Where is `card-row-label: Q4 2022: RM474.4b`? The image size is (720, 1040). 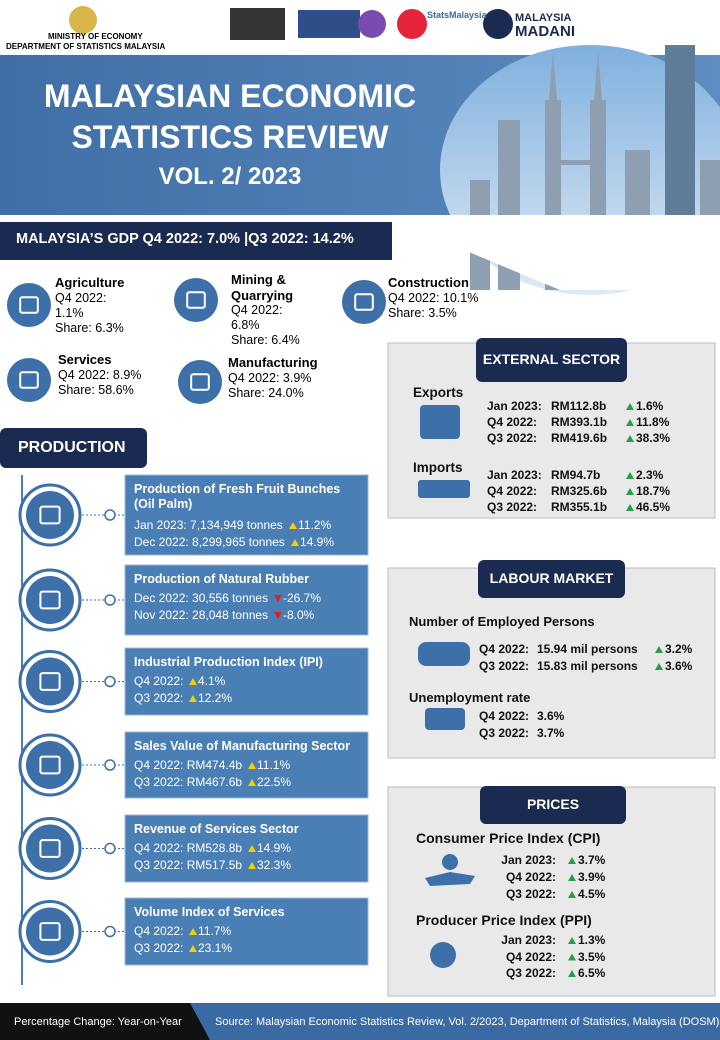
card-row-label: Q4 2022: RM474.4b is located at coordinates (188, 765).